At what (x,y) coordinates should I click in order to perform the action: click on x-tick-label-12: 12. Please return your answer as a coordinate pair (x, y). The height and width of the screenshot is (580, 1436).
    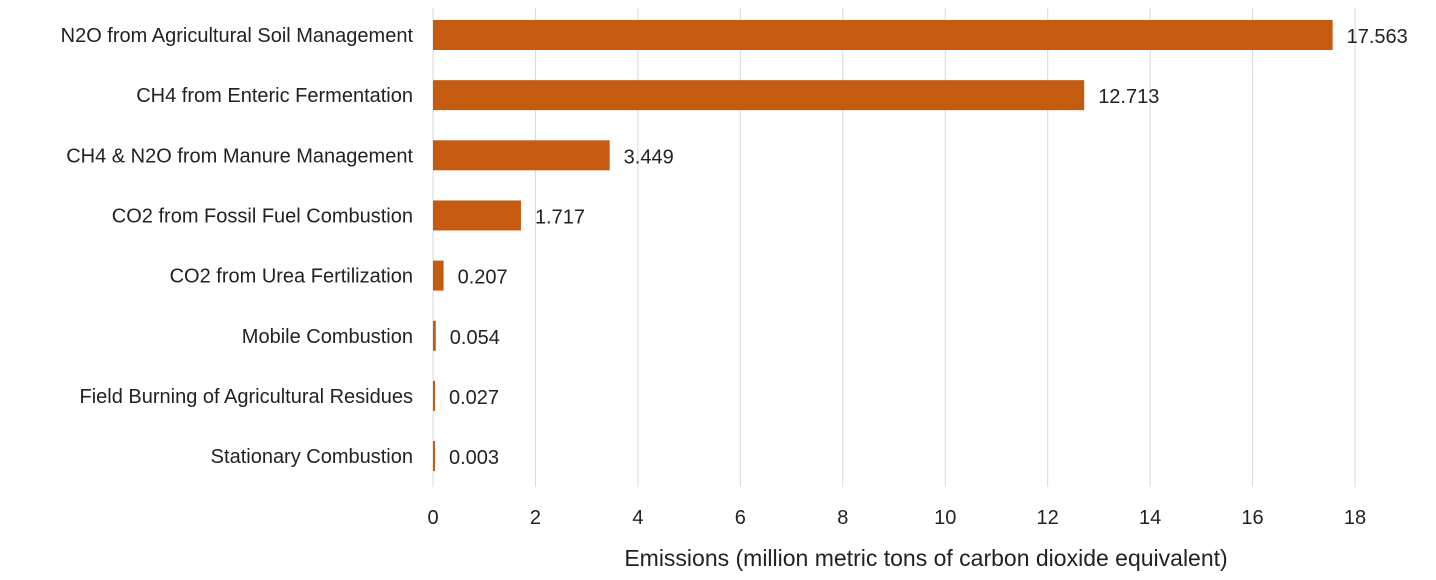
    Looking at the image, I should click on (1048, 518).